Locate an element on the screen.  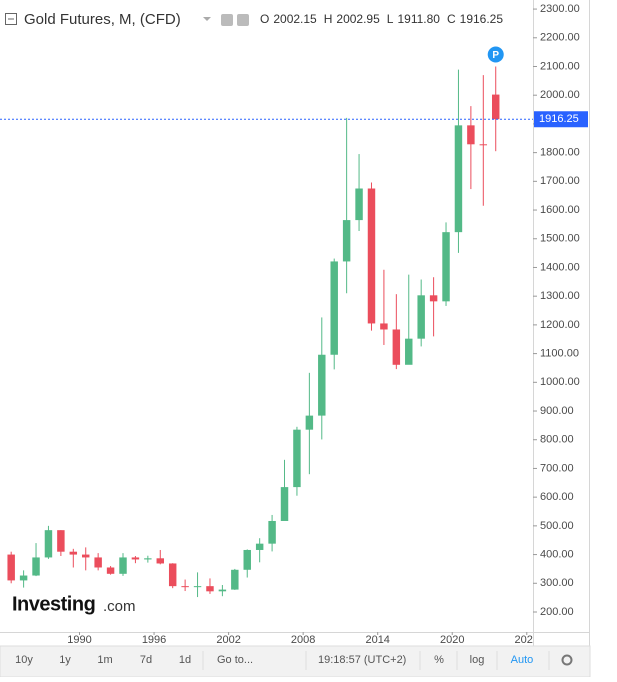
x-tick-label: 2020 is located at coordinates (452, 640).